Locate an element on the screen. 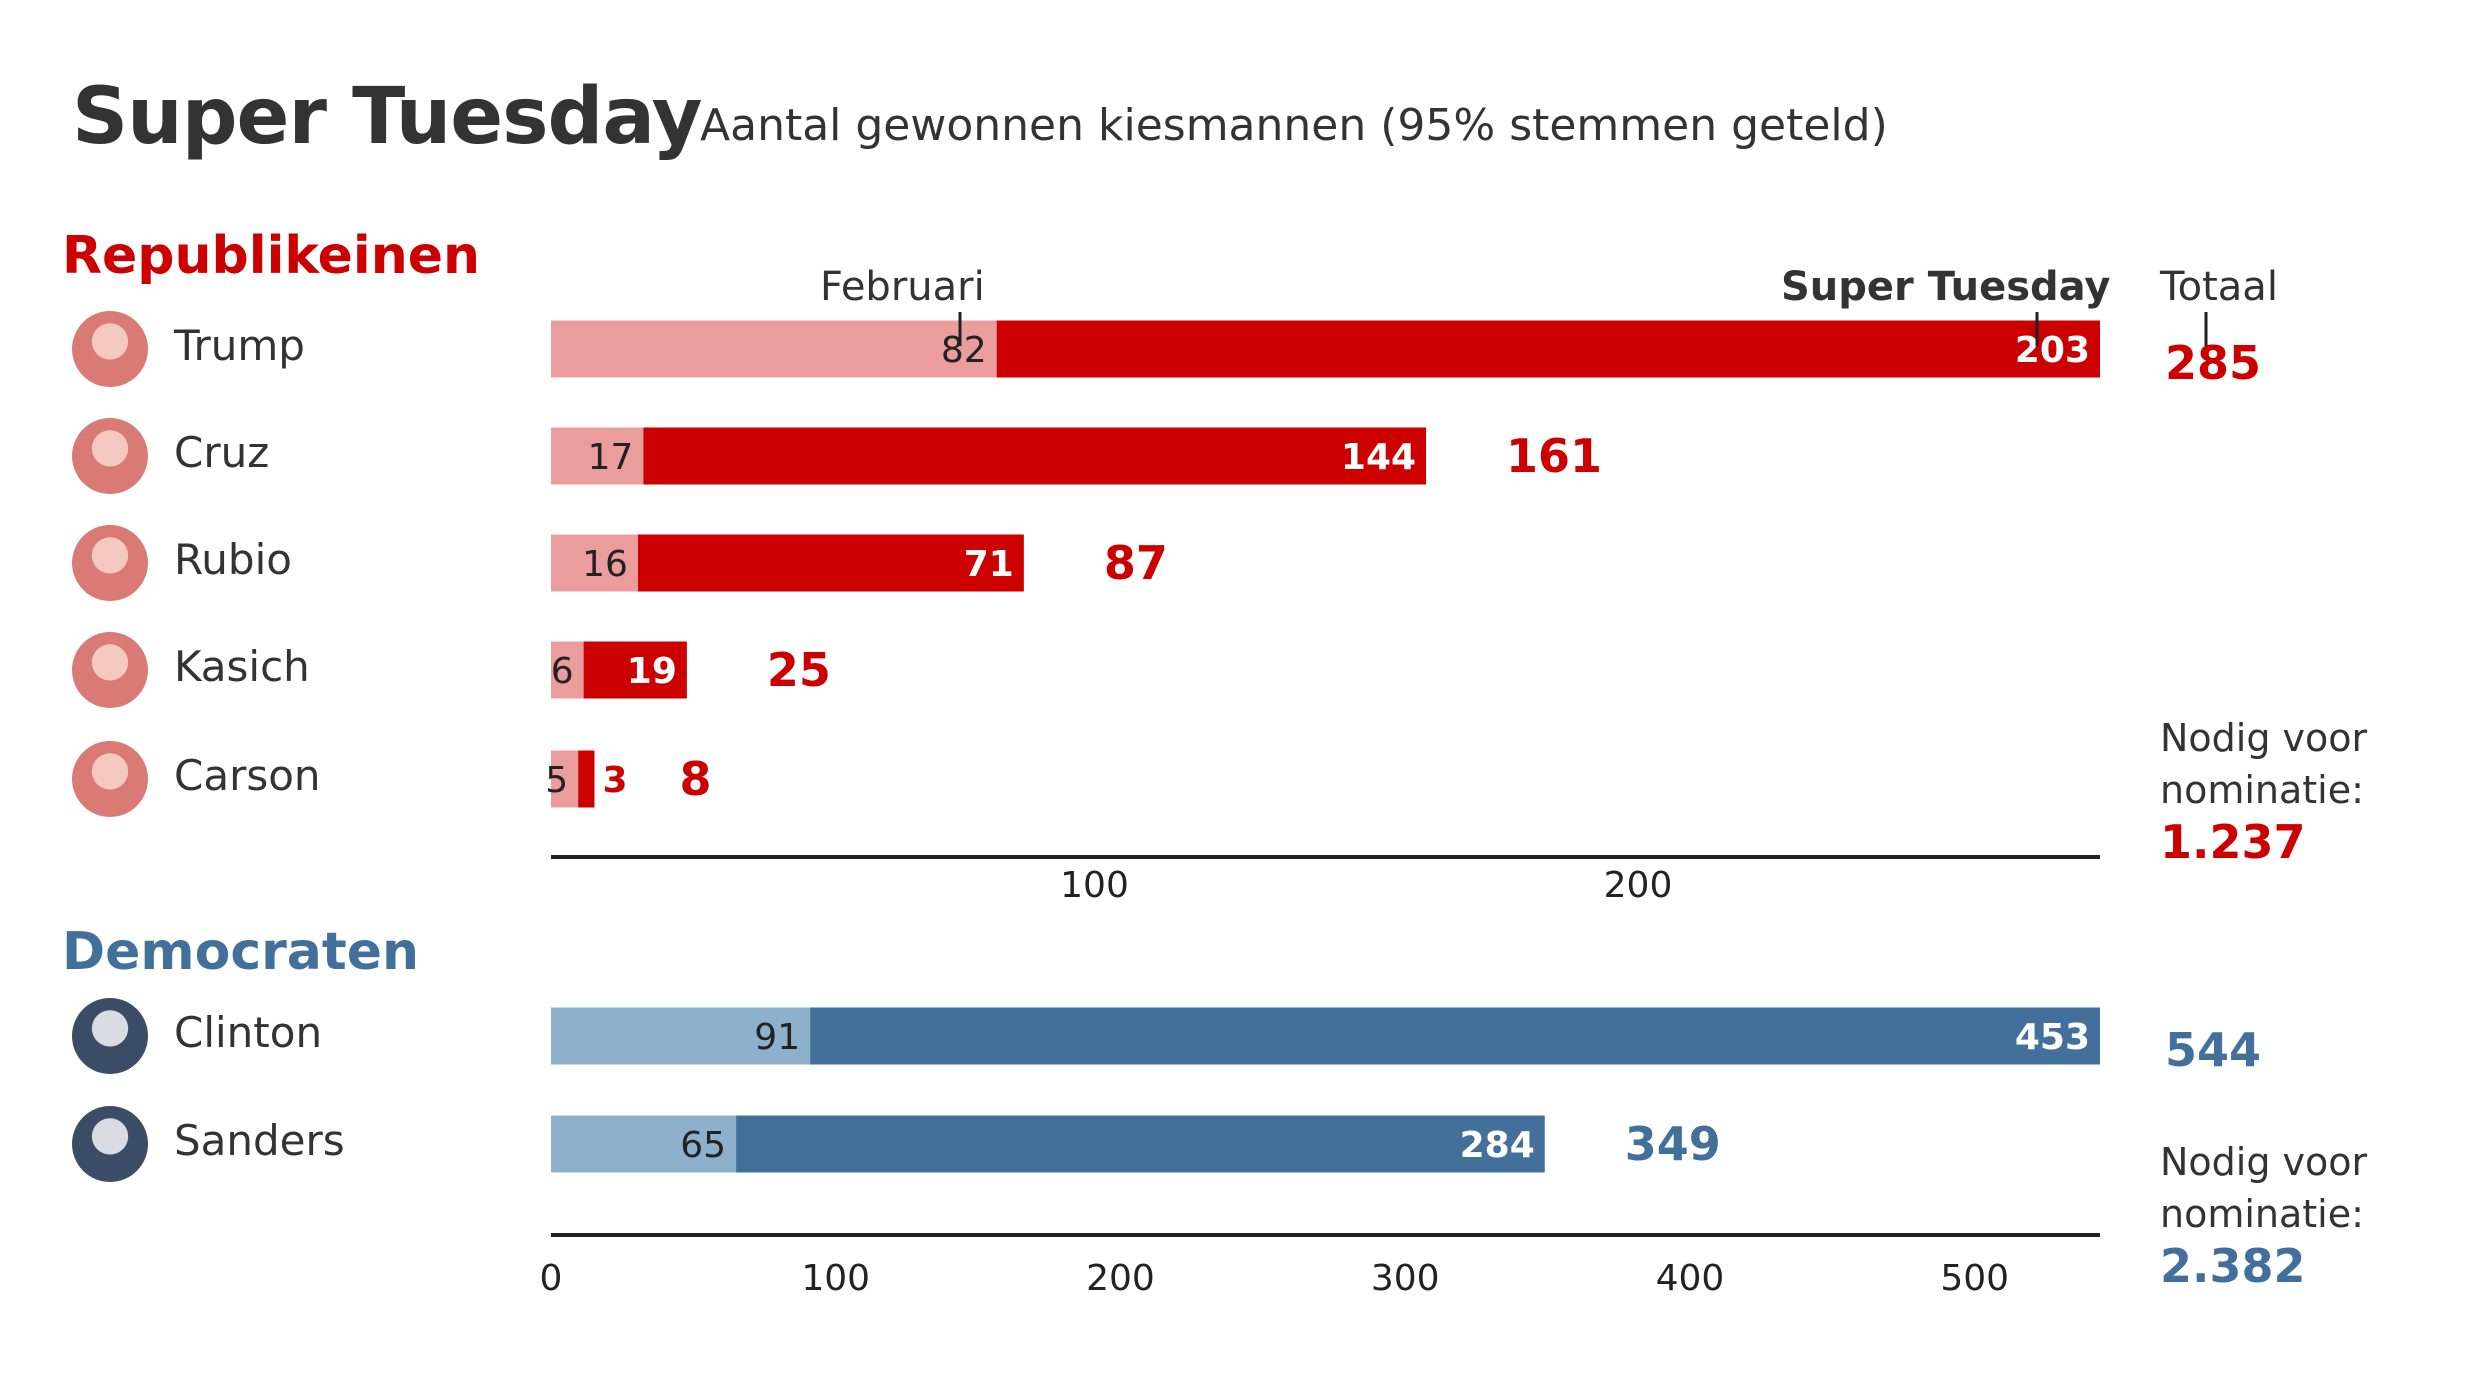  label-super-tuesday: 19 is located at coordinates (652, 671).